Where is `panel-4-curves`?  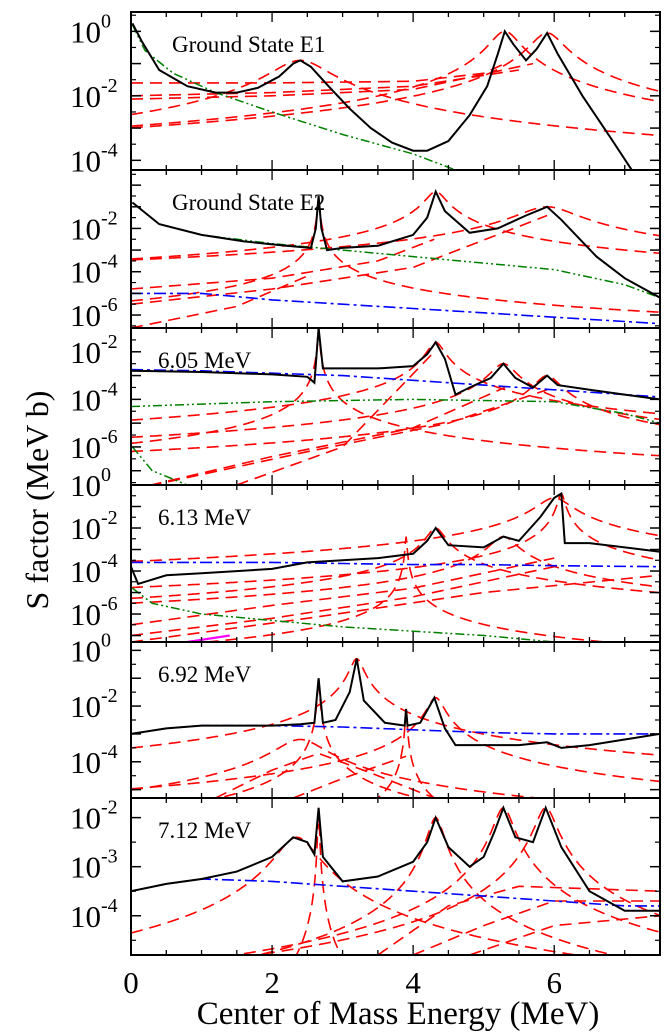
panel-4-curves is located at coordinates (395, 566).